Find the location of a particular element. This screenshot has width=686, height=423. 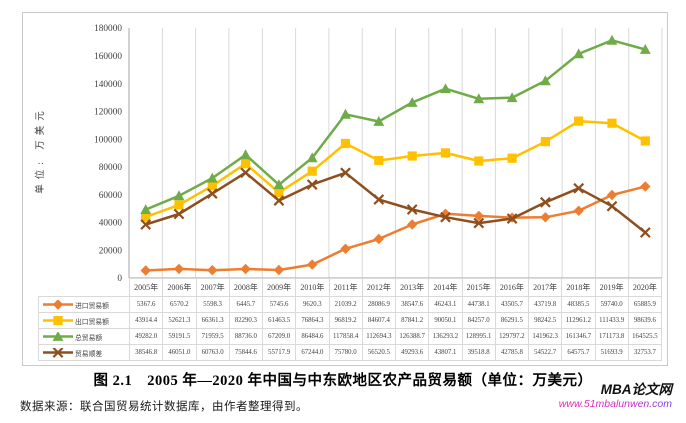

value-cell: 28086.9 is located at coordinates (379, 304).